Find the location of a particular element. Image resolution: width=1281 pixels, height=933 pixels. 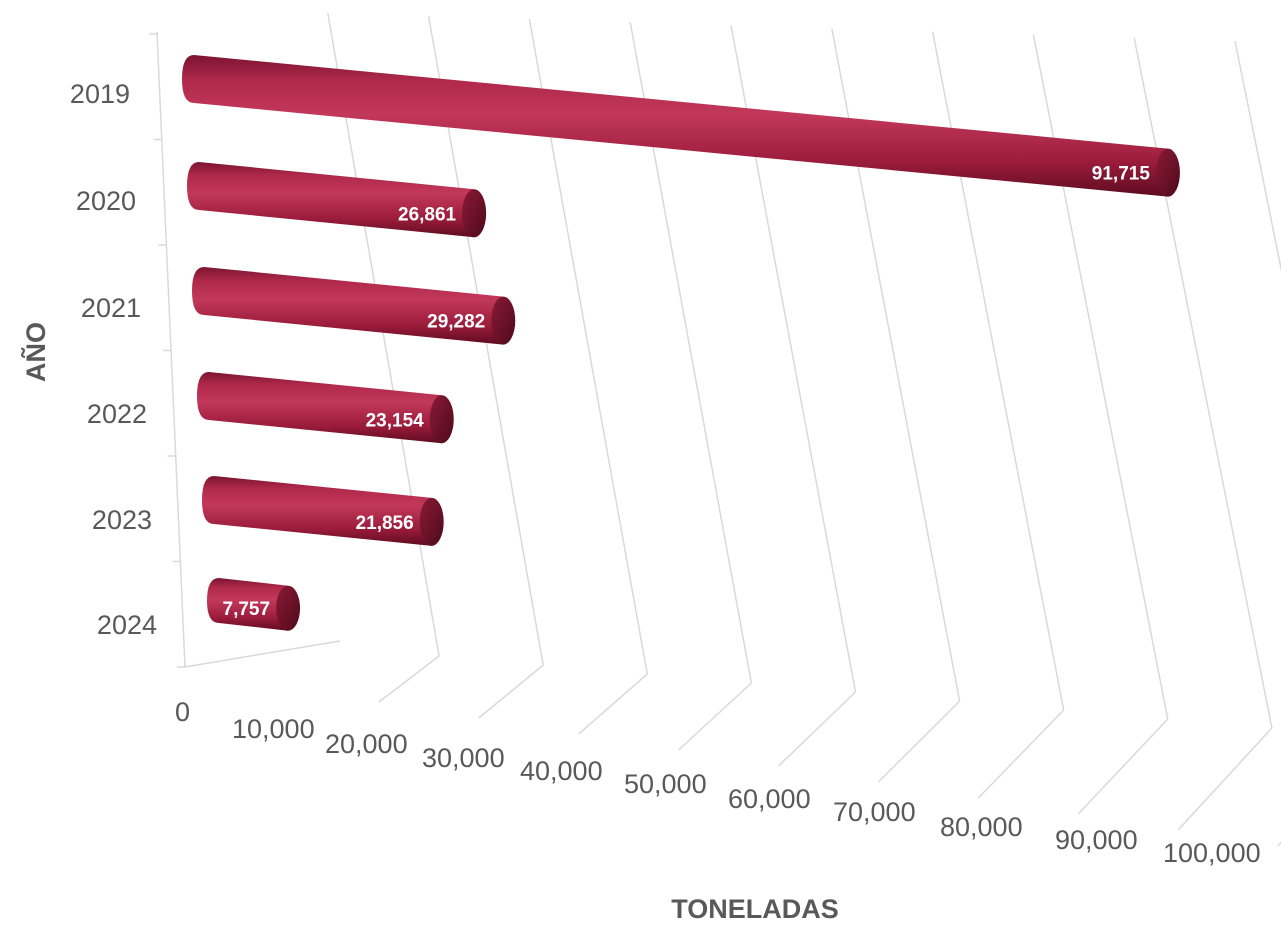

y-tick-label: 2022 is located at coordinates (117, 414).